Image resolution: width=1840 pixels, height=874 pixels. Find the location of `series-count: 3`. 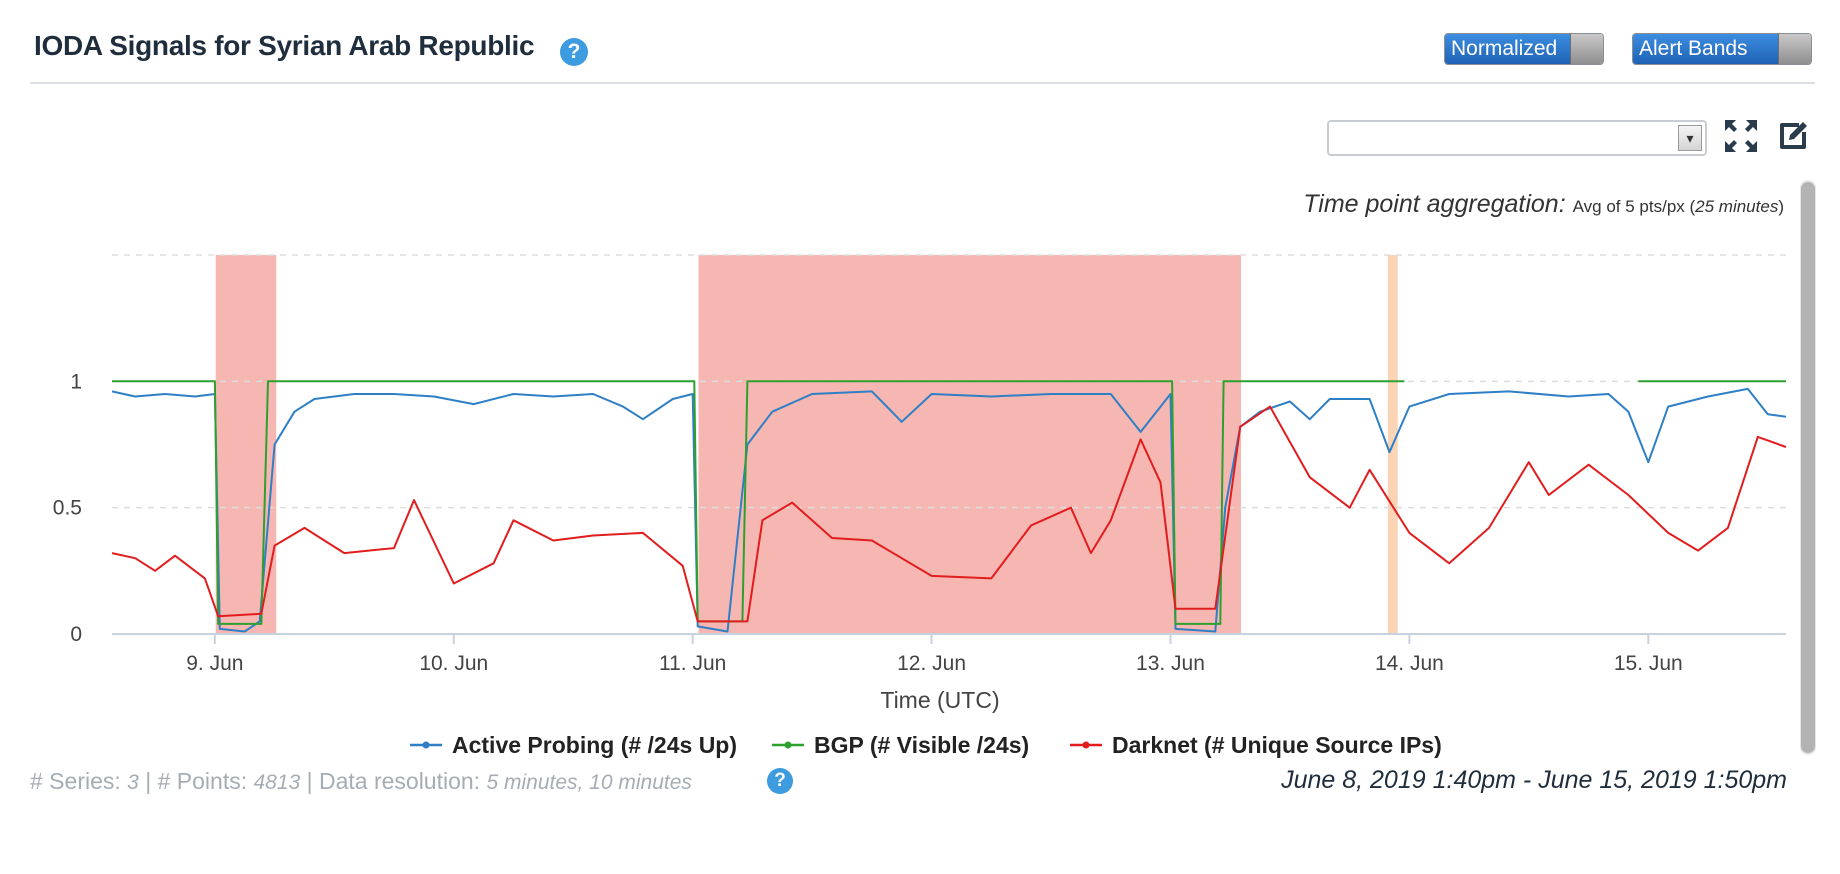

series-count: 3 is located at coordinates (133, 782).